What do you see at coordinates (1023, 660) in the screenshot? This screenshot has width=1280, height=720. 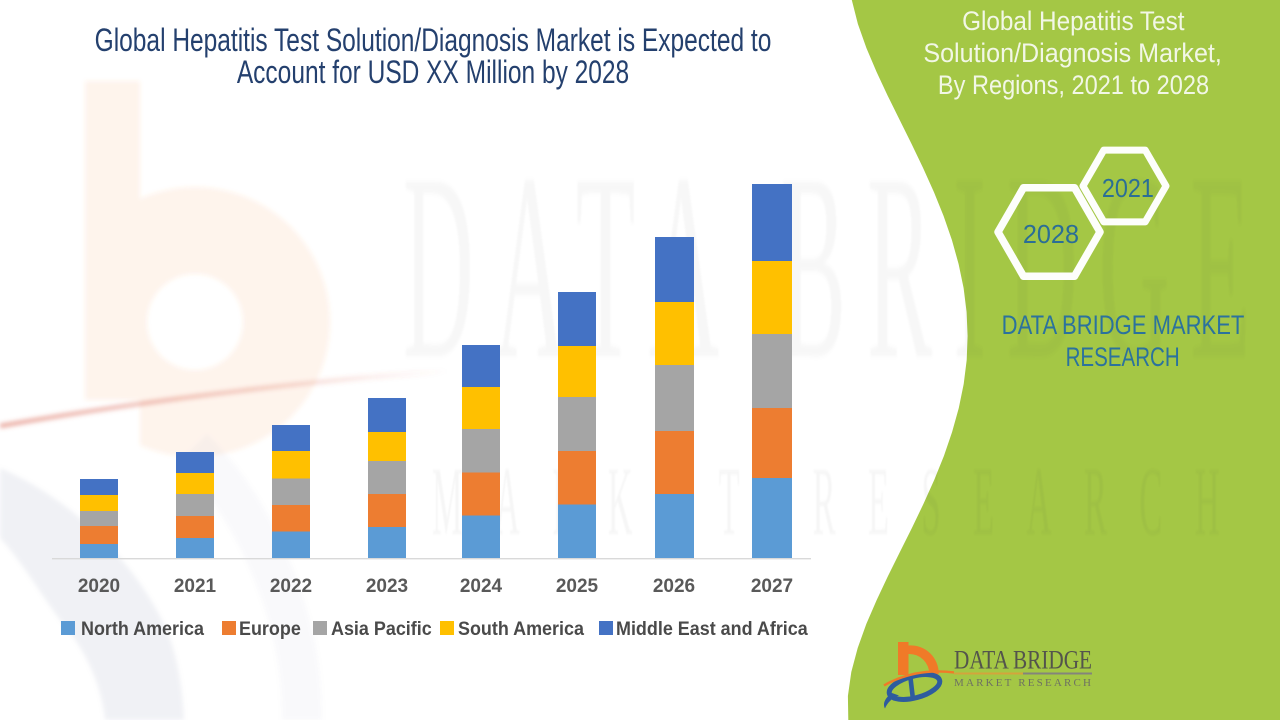 I see `svg-text: DATA BRIDGE` at bounding box center [1023, 660].